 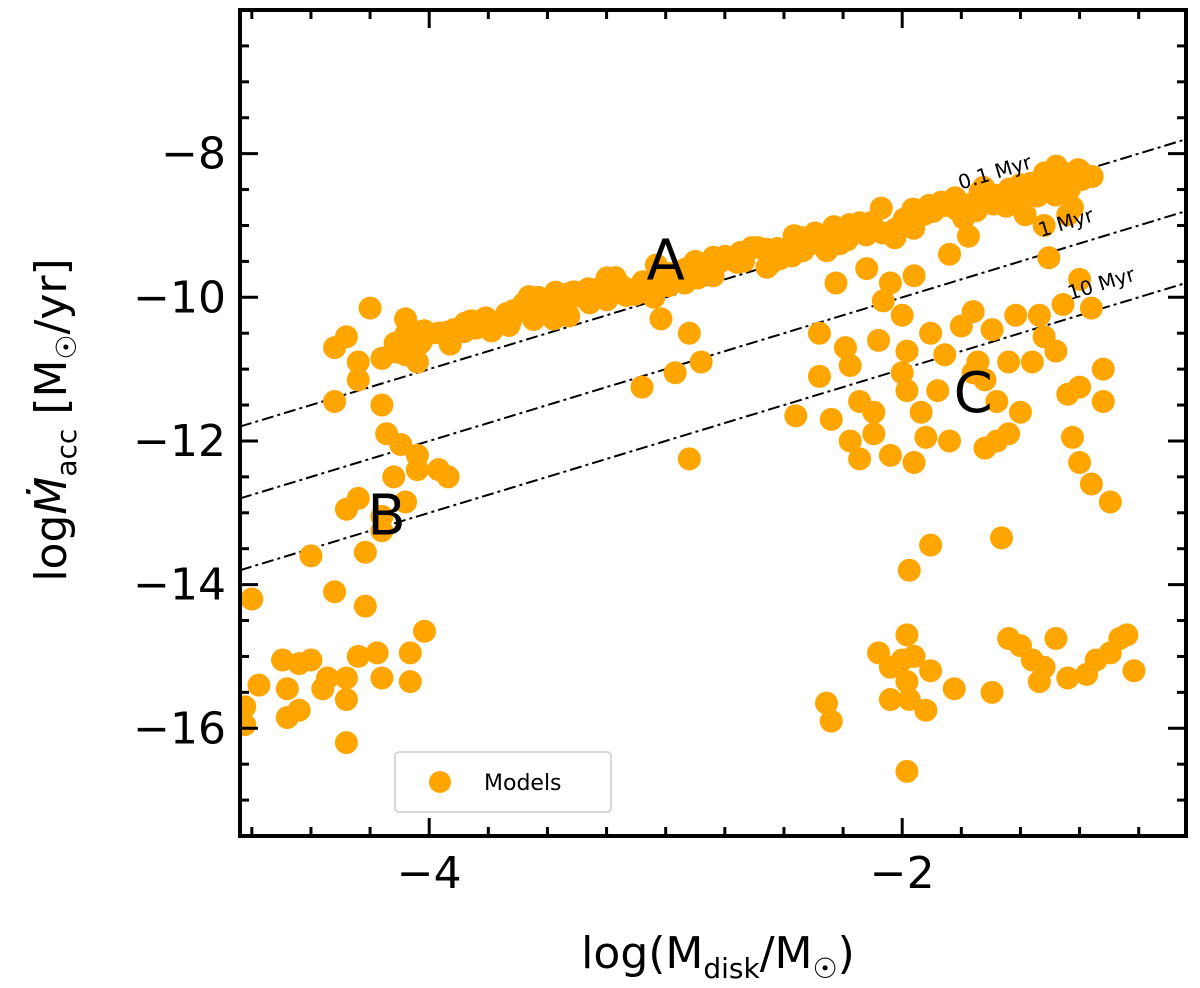 I want to click on legend-box, so click(x=503, y=782).